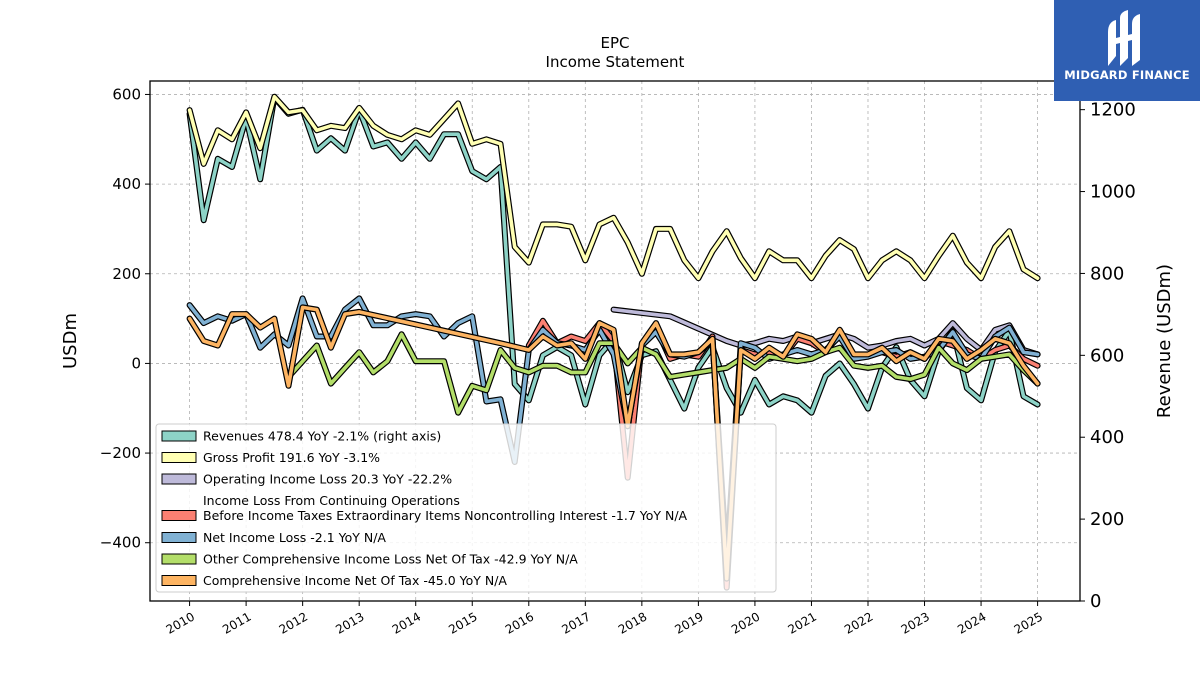 The image size is (1200, 675). Describe the element at coordinates (802, 622) in the screenshot. I see `x-tick-label: 2021` at that location.